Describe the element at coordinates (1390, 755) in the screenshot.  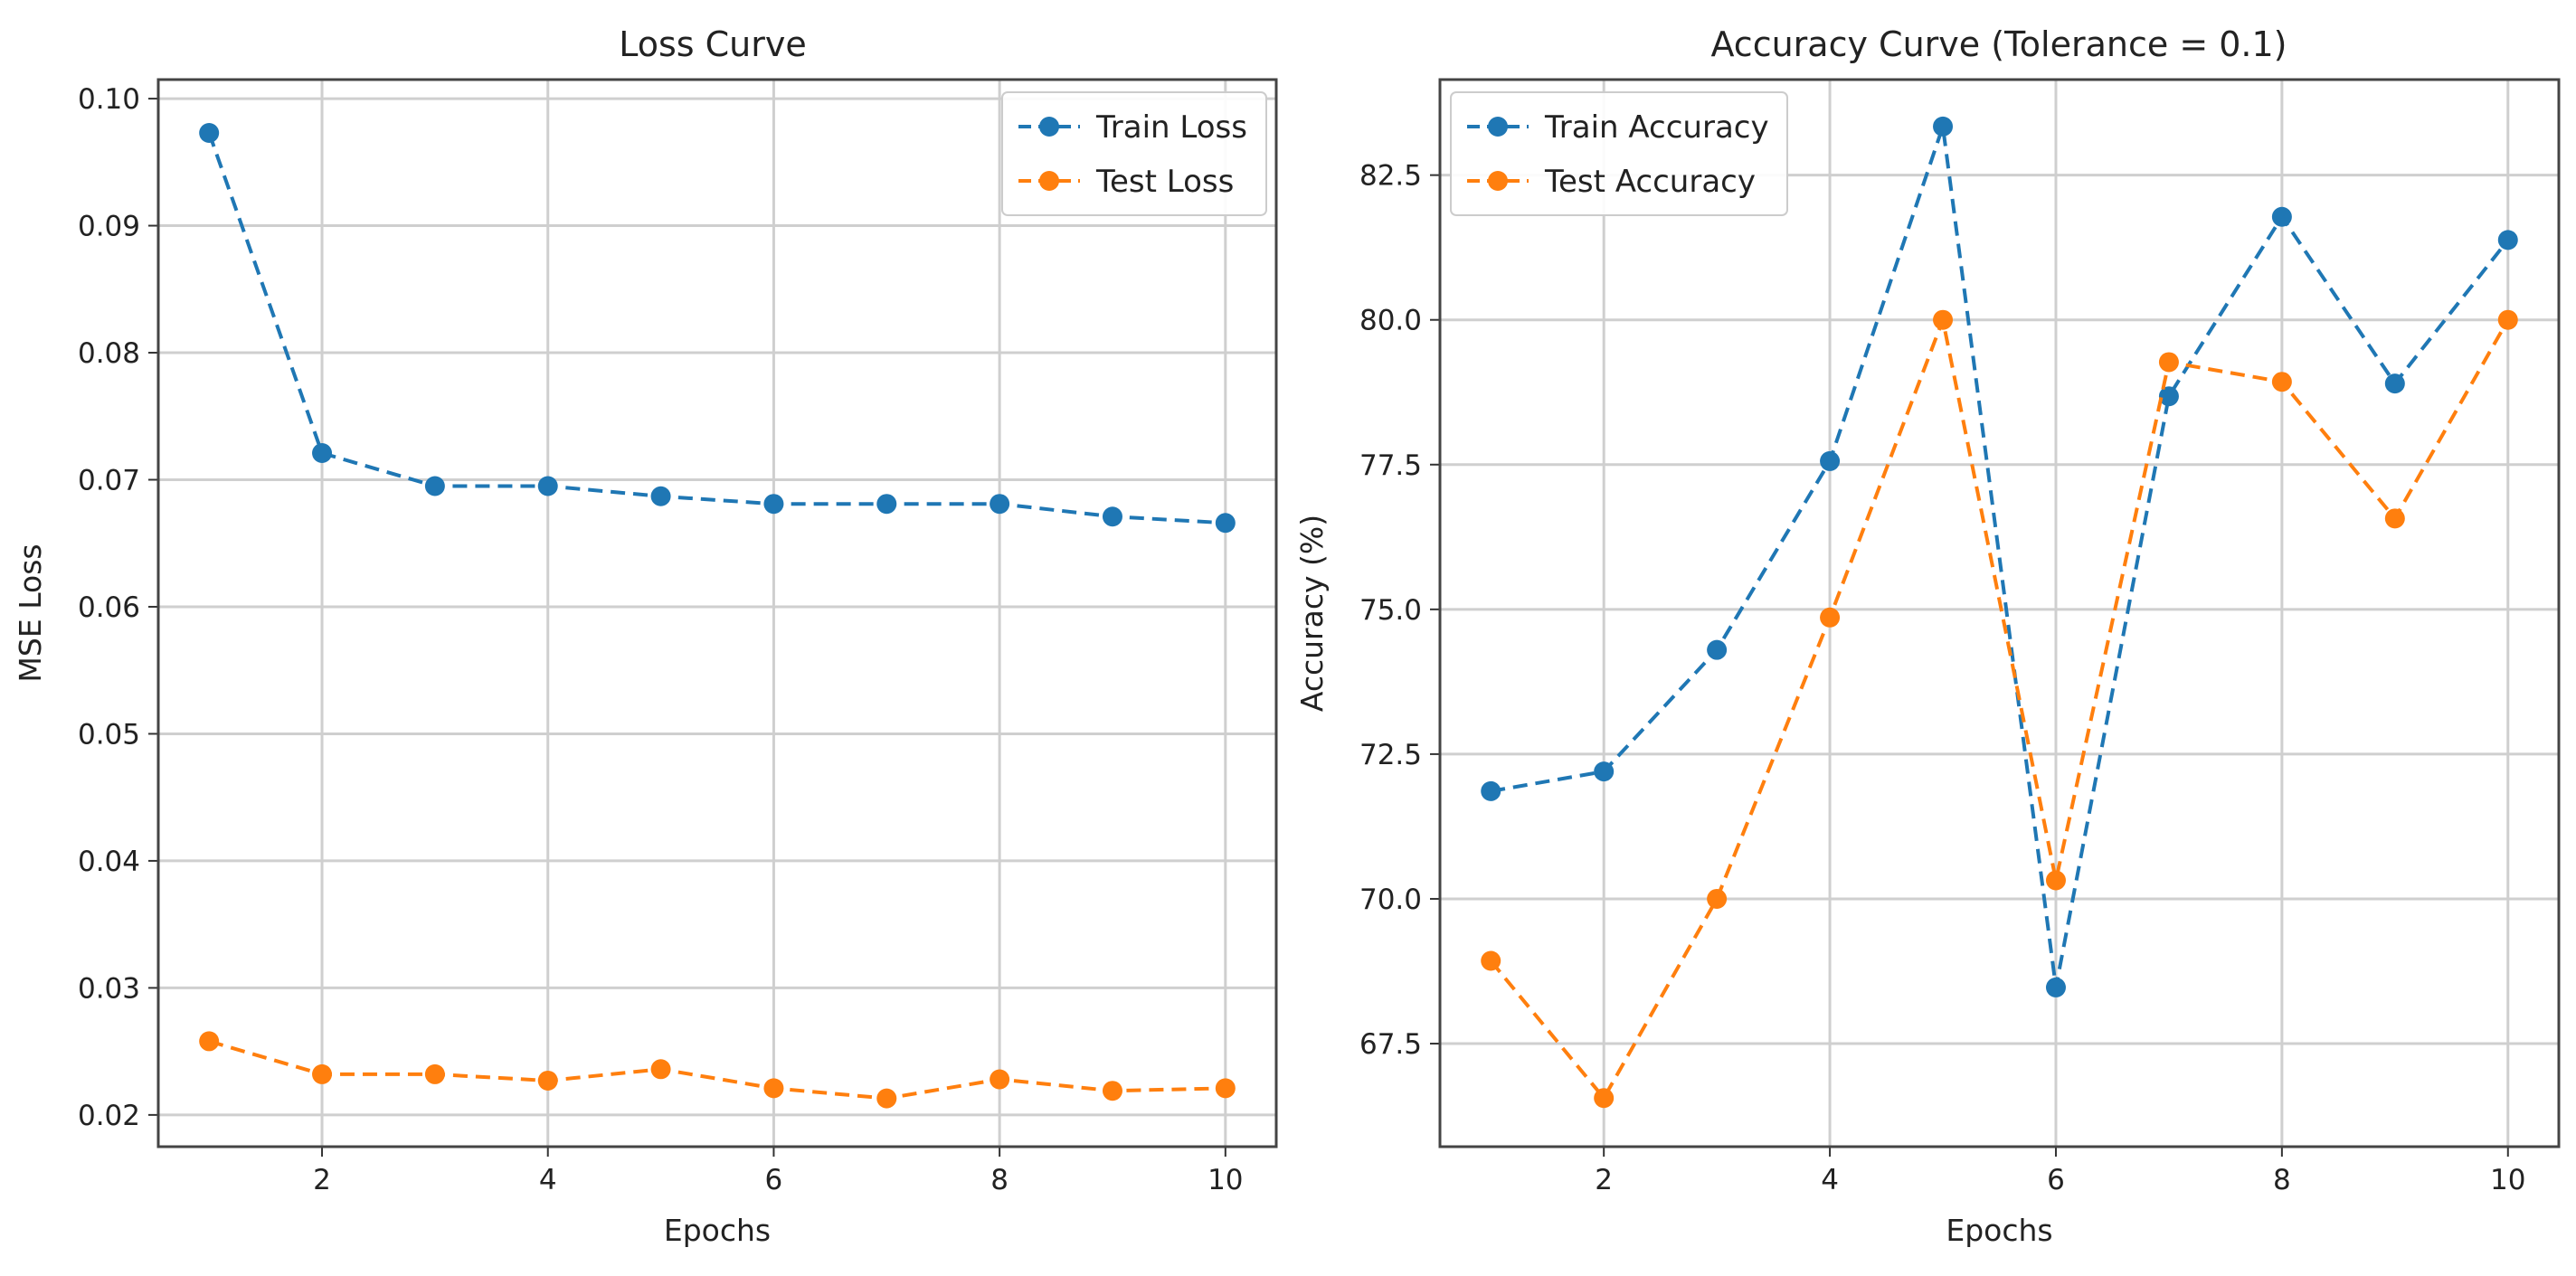
I see `y-tick-label: 72.5` at that location.